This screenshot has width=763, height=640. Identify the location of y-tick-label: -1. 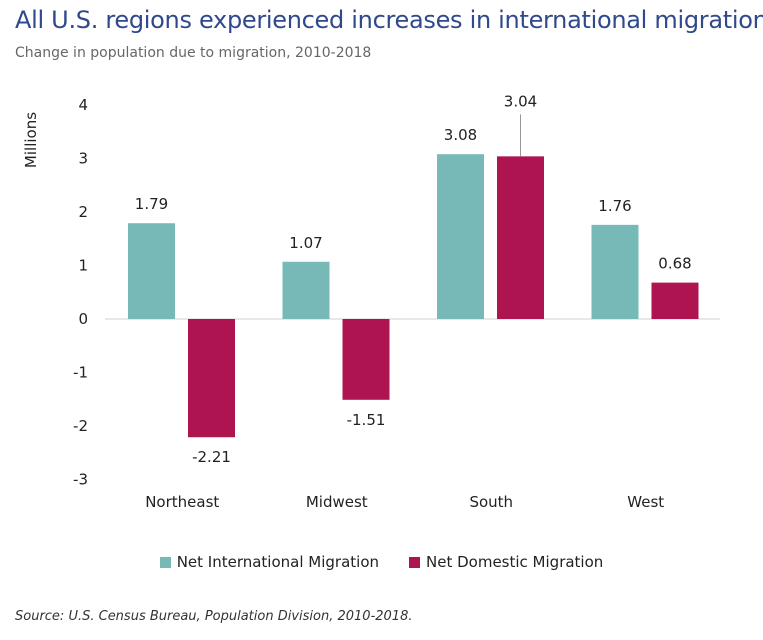
(80, 373).